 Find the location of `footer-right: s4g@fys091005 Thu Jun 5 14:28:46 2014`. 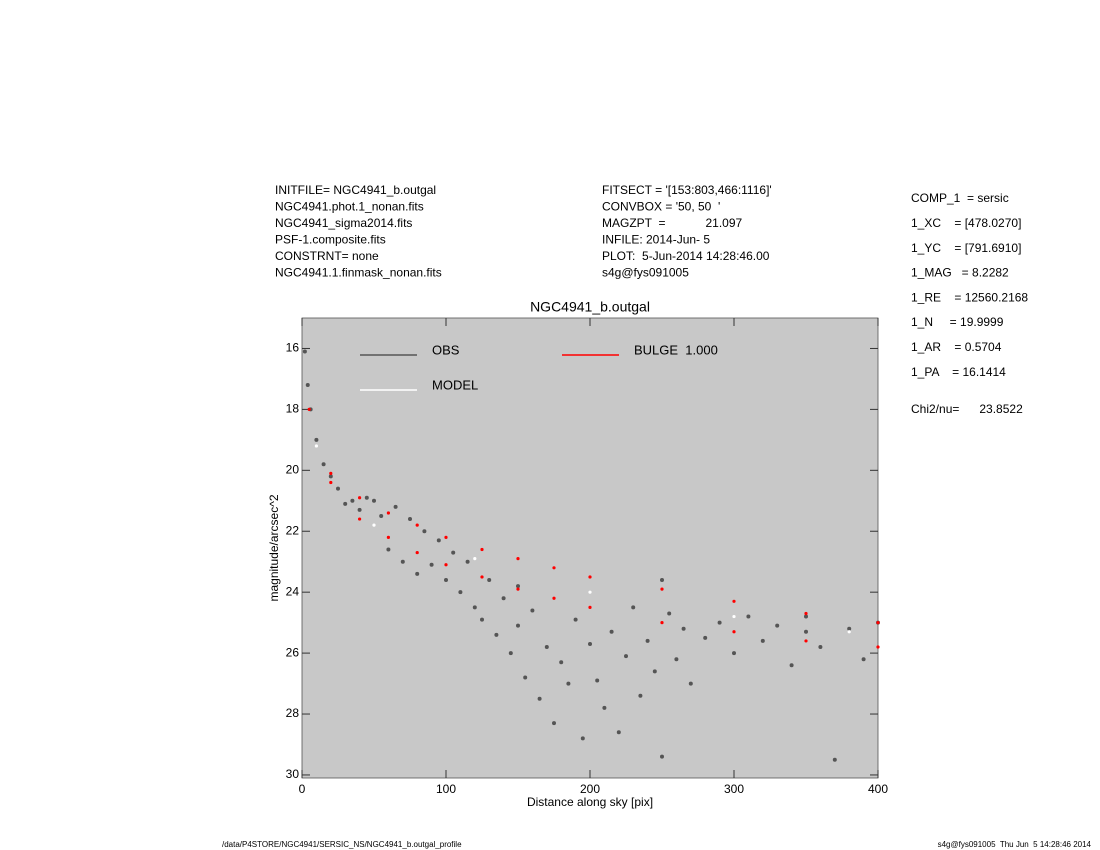

footer-right: s4g@fys091005 Thu Jun 5 14:28:46 2014 is located at coordinates (1015, 844).